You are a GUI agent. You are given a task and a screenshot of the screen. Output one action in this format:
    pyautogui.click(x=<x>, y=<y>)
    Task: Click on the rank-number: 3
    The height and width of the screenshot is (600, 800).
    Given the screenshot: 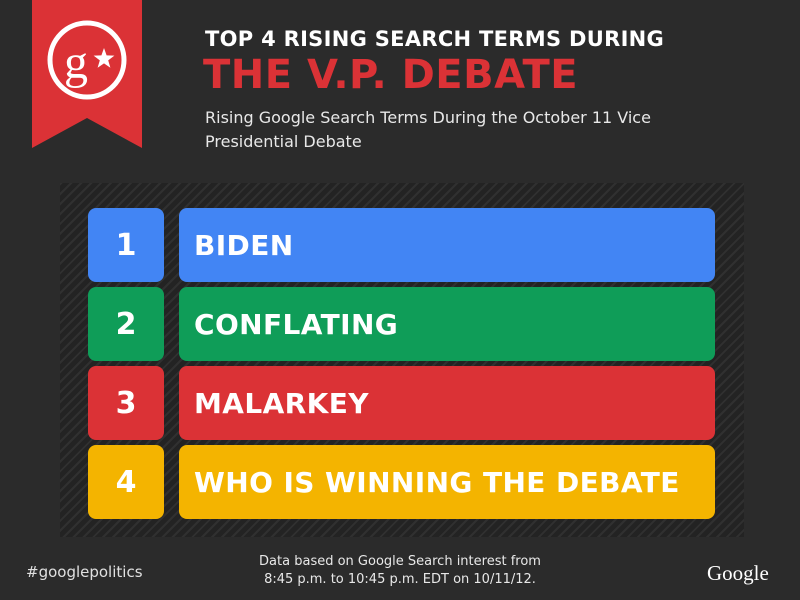 What is the action you would take?
    pyautogui.click(x=126, y=403)
    